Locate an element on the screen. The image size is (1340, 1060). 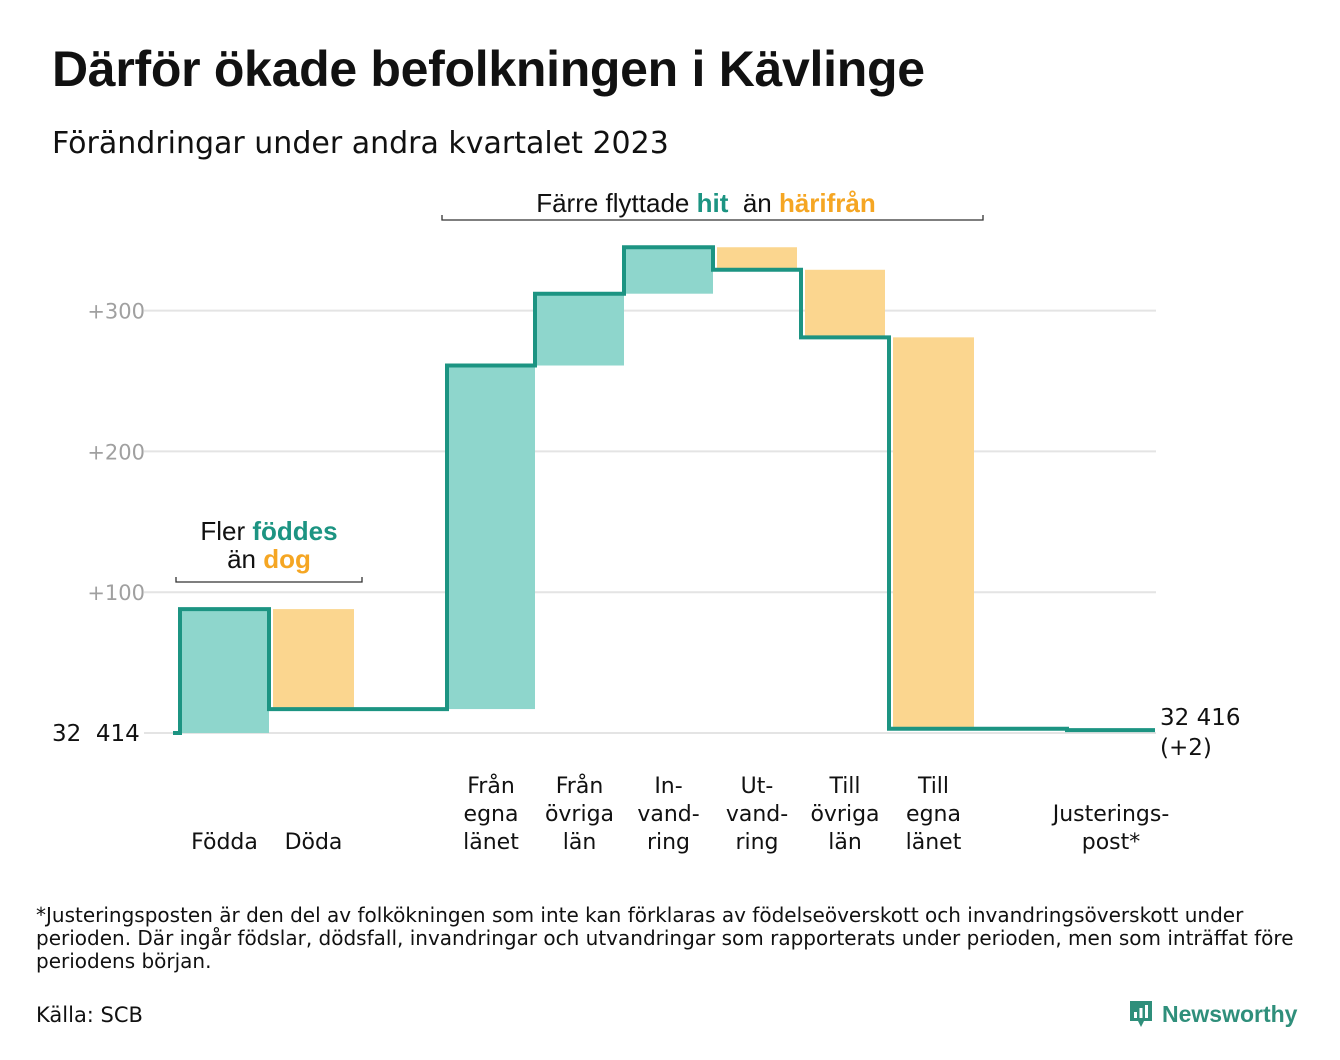
category-label: In- is located at coordinates (668, 786).